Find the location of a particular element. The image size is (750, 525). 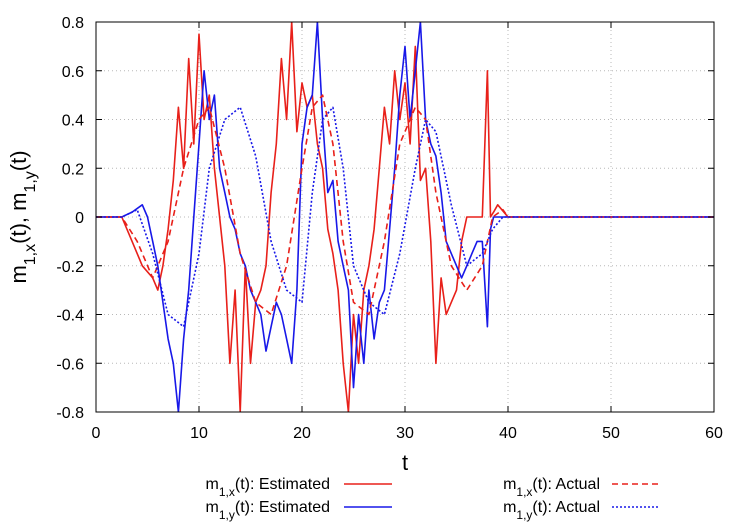

y-tick-label: 0 is located at coordinates (79, 218).